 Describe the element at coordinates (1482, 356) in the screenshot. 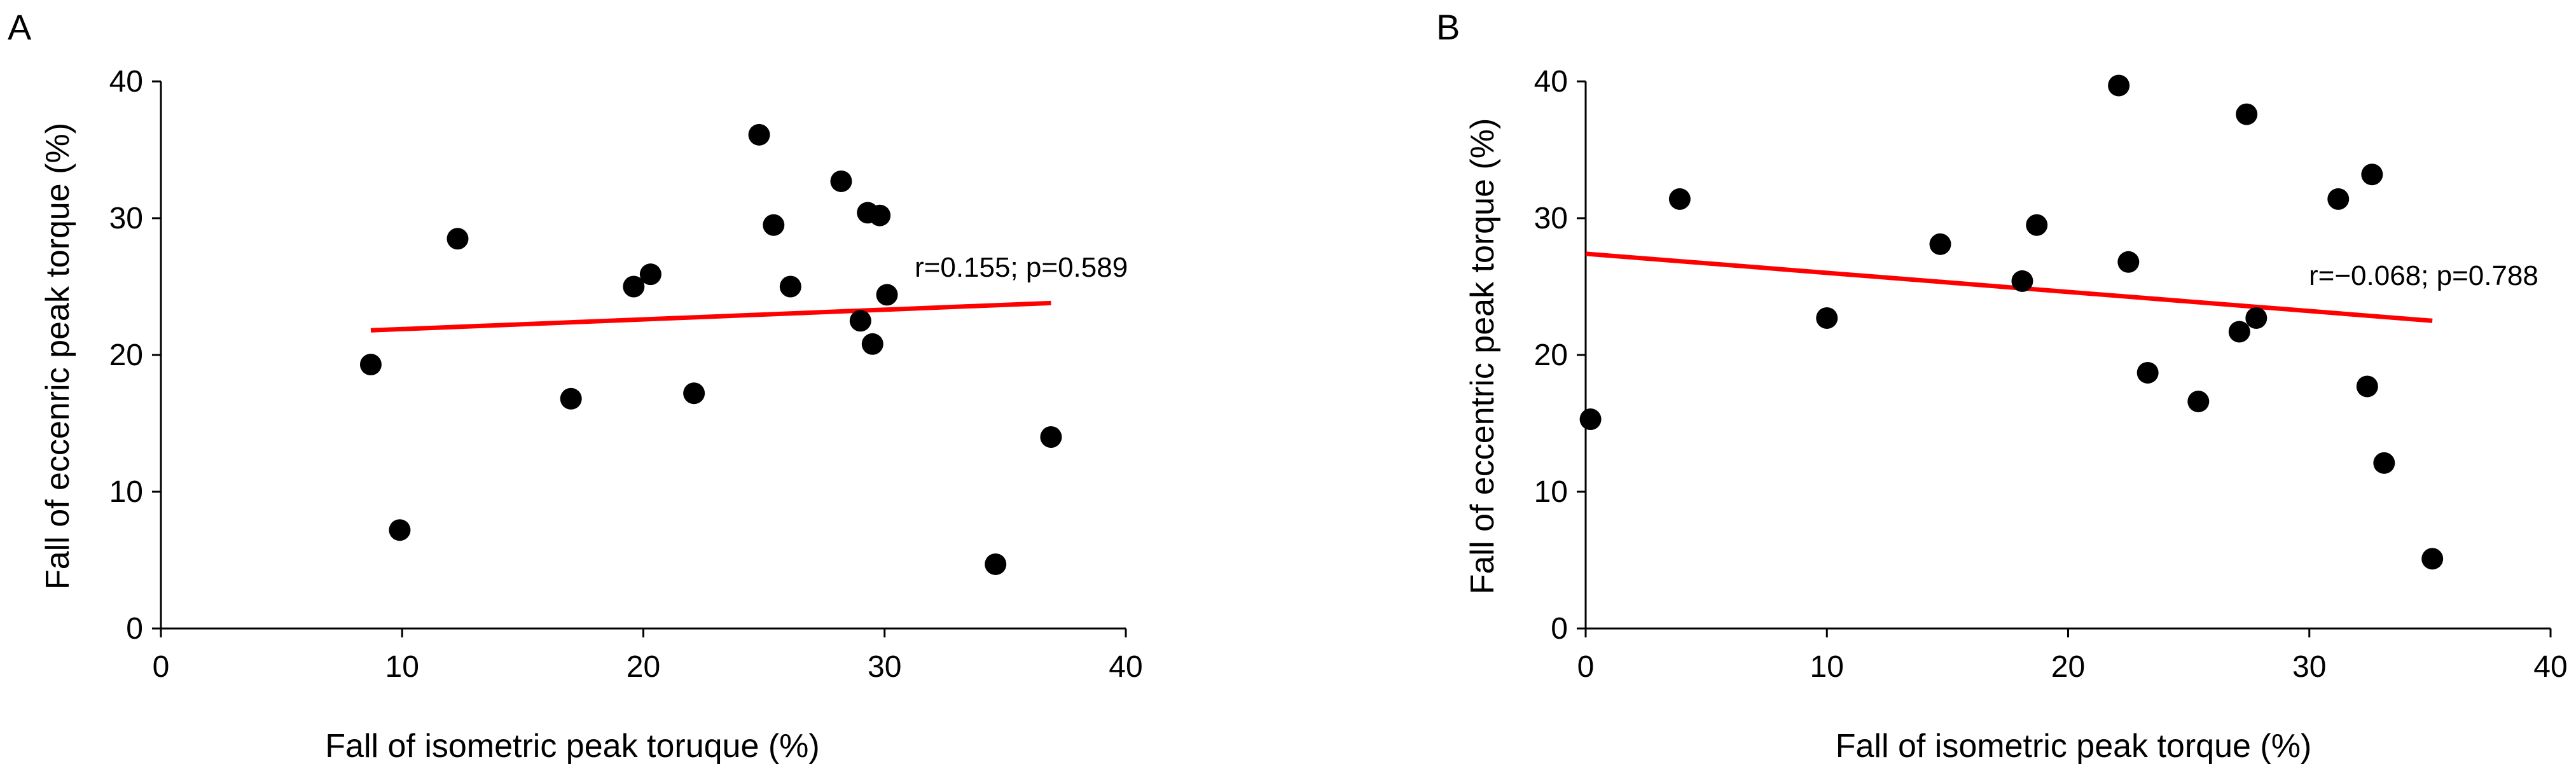

I see `y-axis-title-b: Fall of eccentric peak torque (%)` at that location.